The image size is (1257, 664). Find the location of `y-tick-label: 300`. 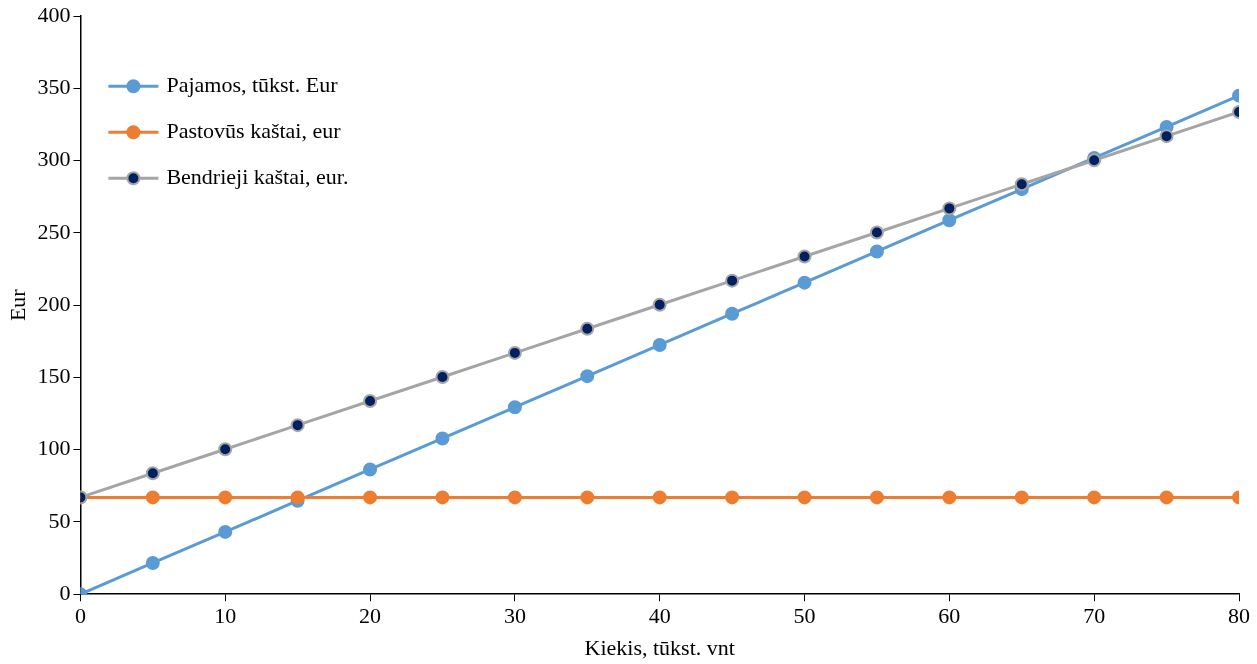

y-tick-label: 300 is located at coordinates (54, 159).